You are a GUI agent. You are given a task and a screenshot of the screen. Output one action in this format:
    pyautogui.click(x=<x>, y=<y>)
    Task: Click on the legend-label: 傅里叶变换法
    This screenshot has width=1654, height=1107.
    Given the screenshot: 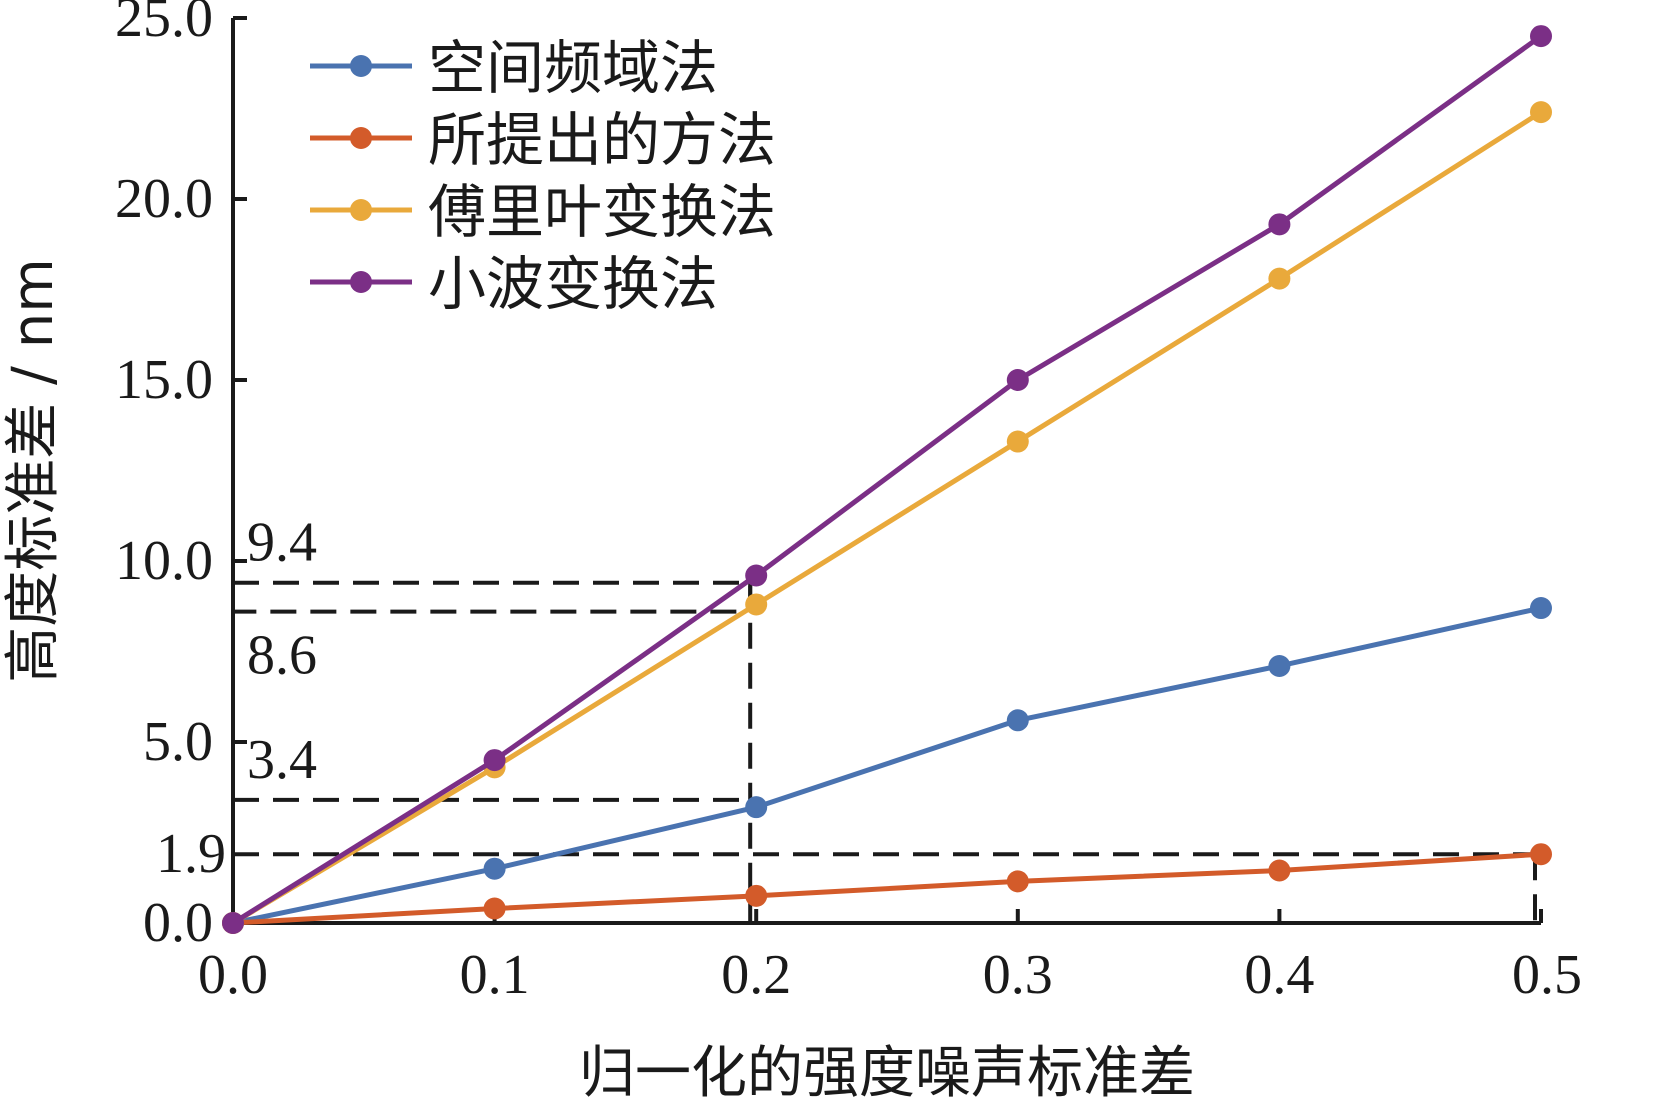 What is the action you would take?
    pyautogui.click(x=602, y=212)
    